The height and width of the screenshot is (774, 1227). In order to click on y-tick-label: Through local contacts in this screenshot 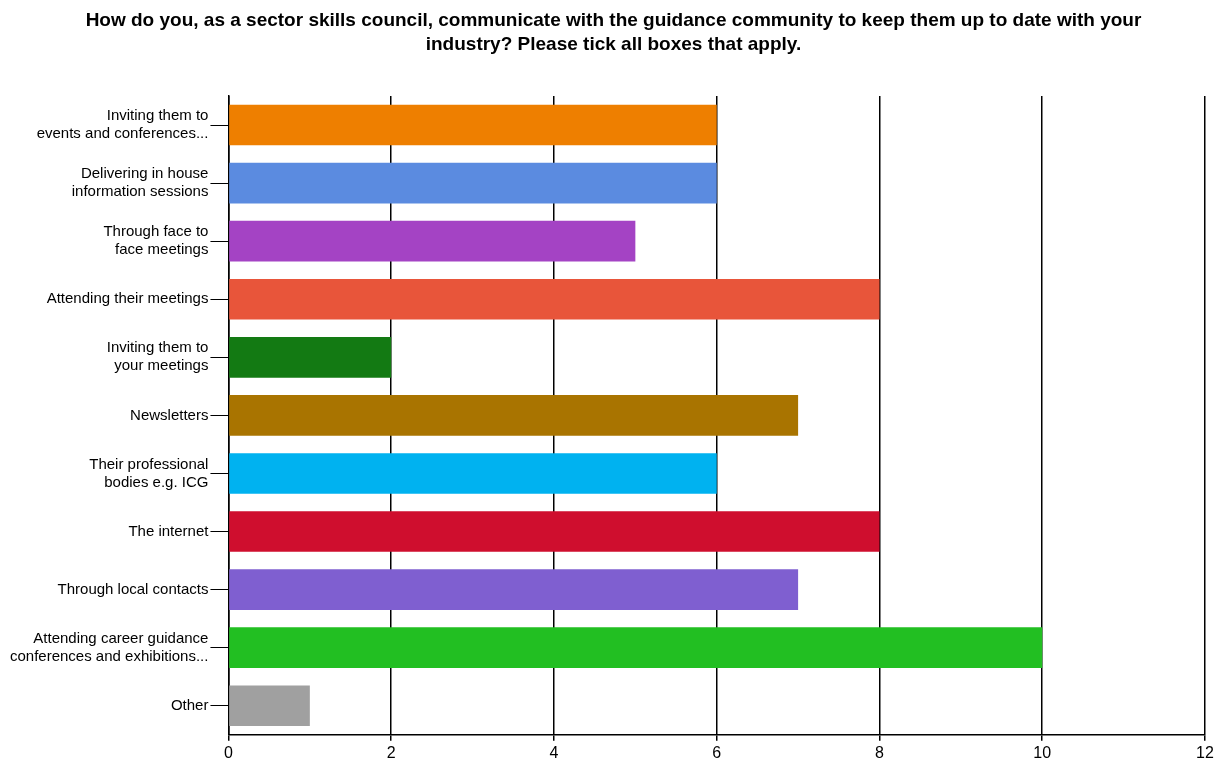, I will do `click(133, 588)`.